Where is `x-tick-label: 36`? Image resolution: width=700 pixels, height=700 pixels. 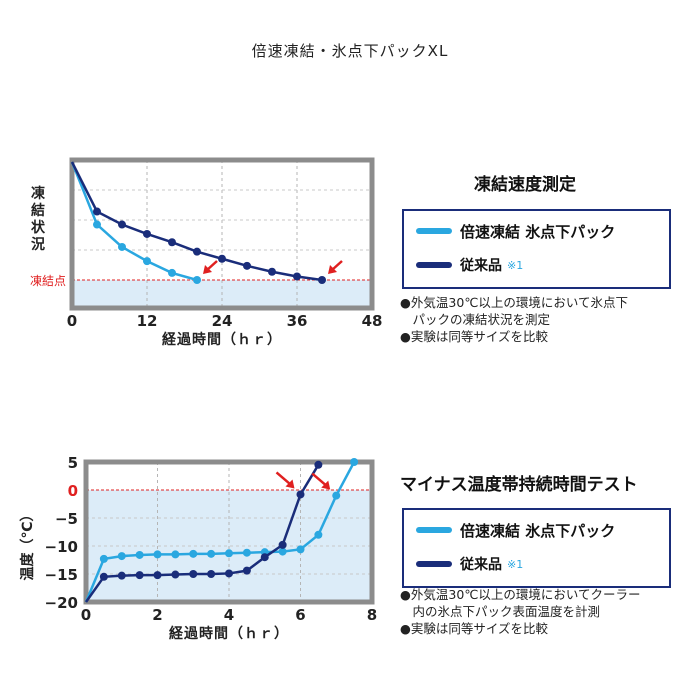
x-tick-label: 36 is located at coordinates (297, 321).